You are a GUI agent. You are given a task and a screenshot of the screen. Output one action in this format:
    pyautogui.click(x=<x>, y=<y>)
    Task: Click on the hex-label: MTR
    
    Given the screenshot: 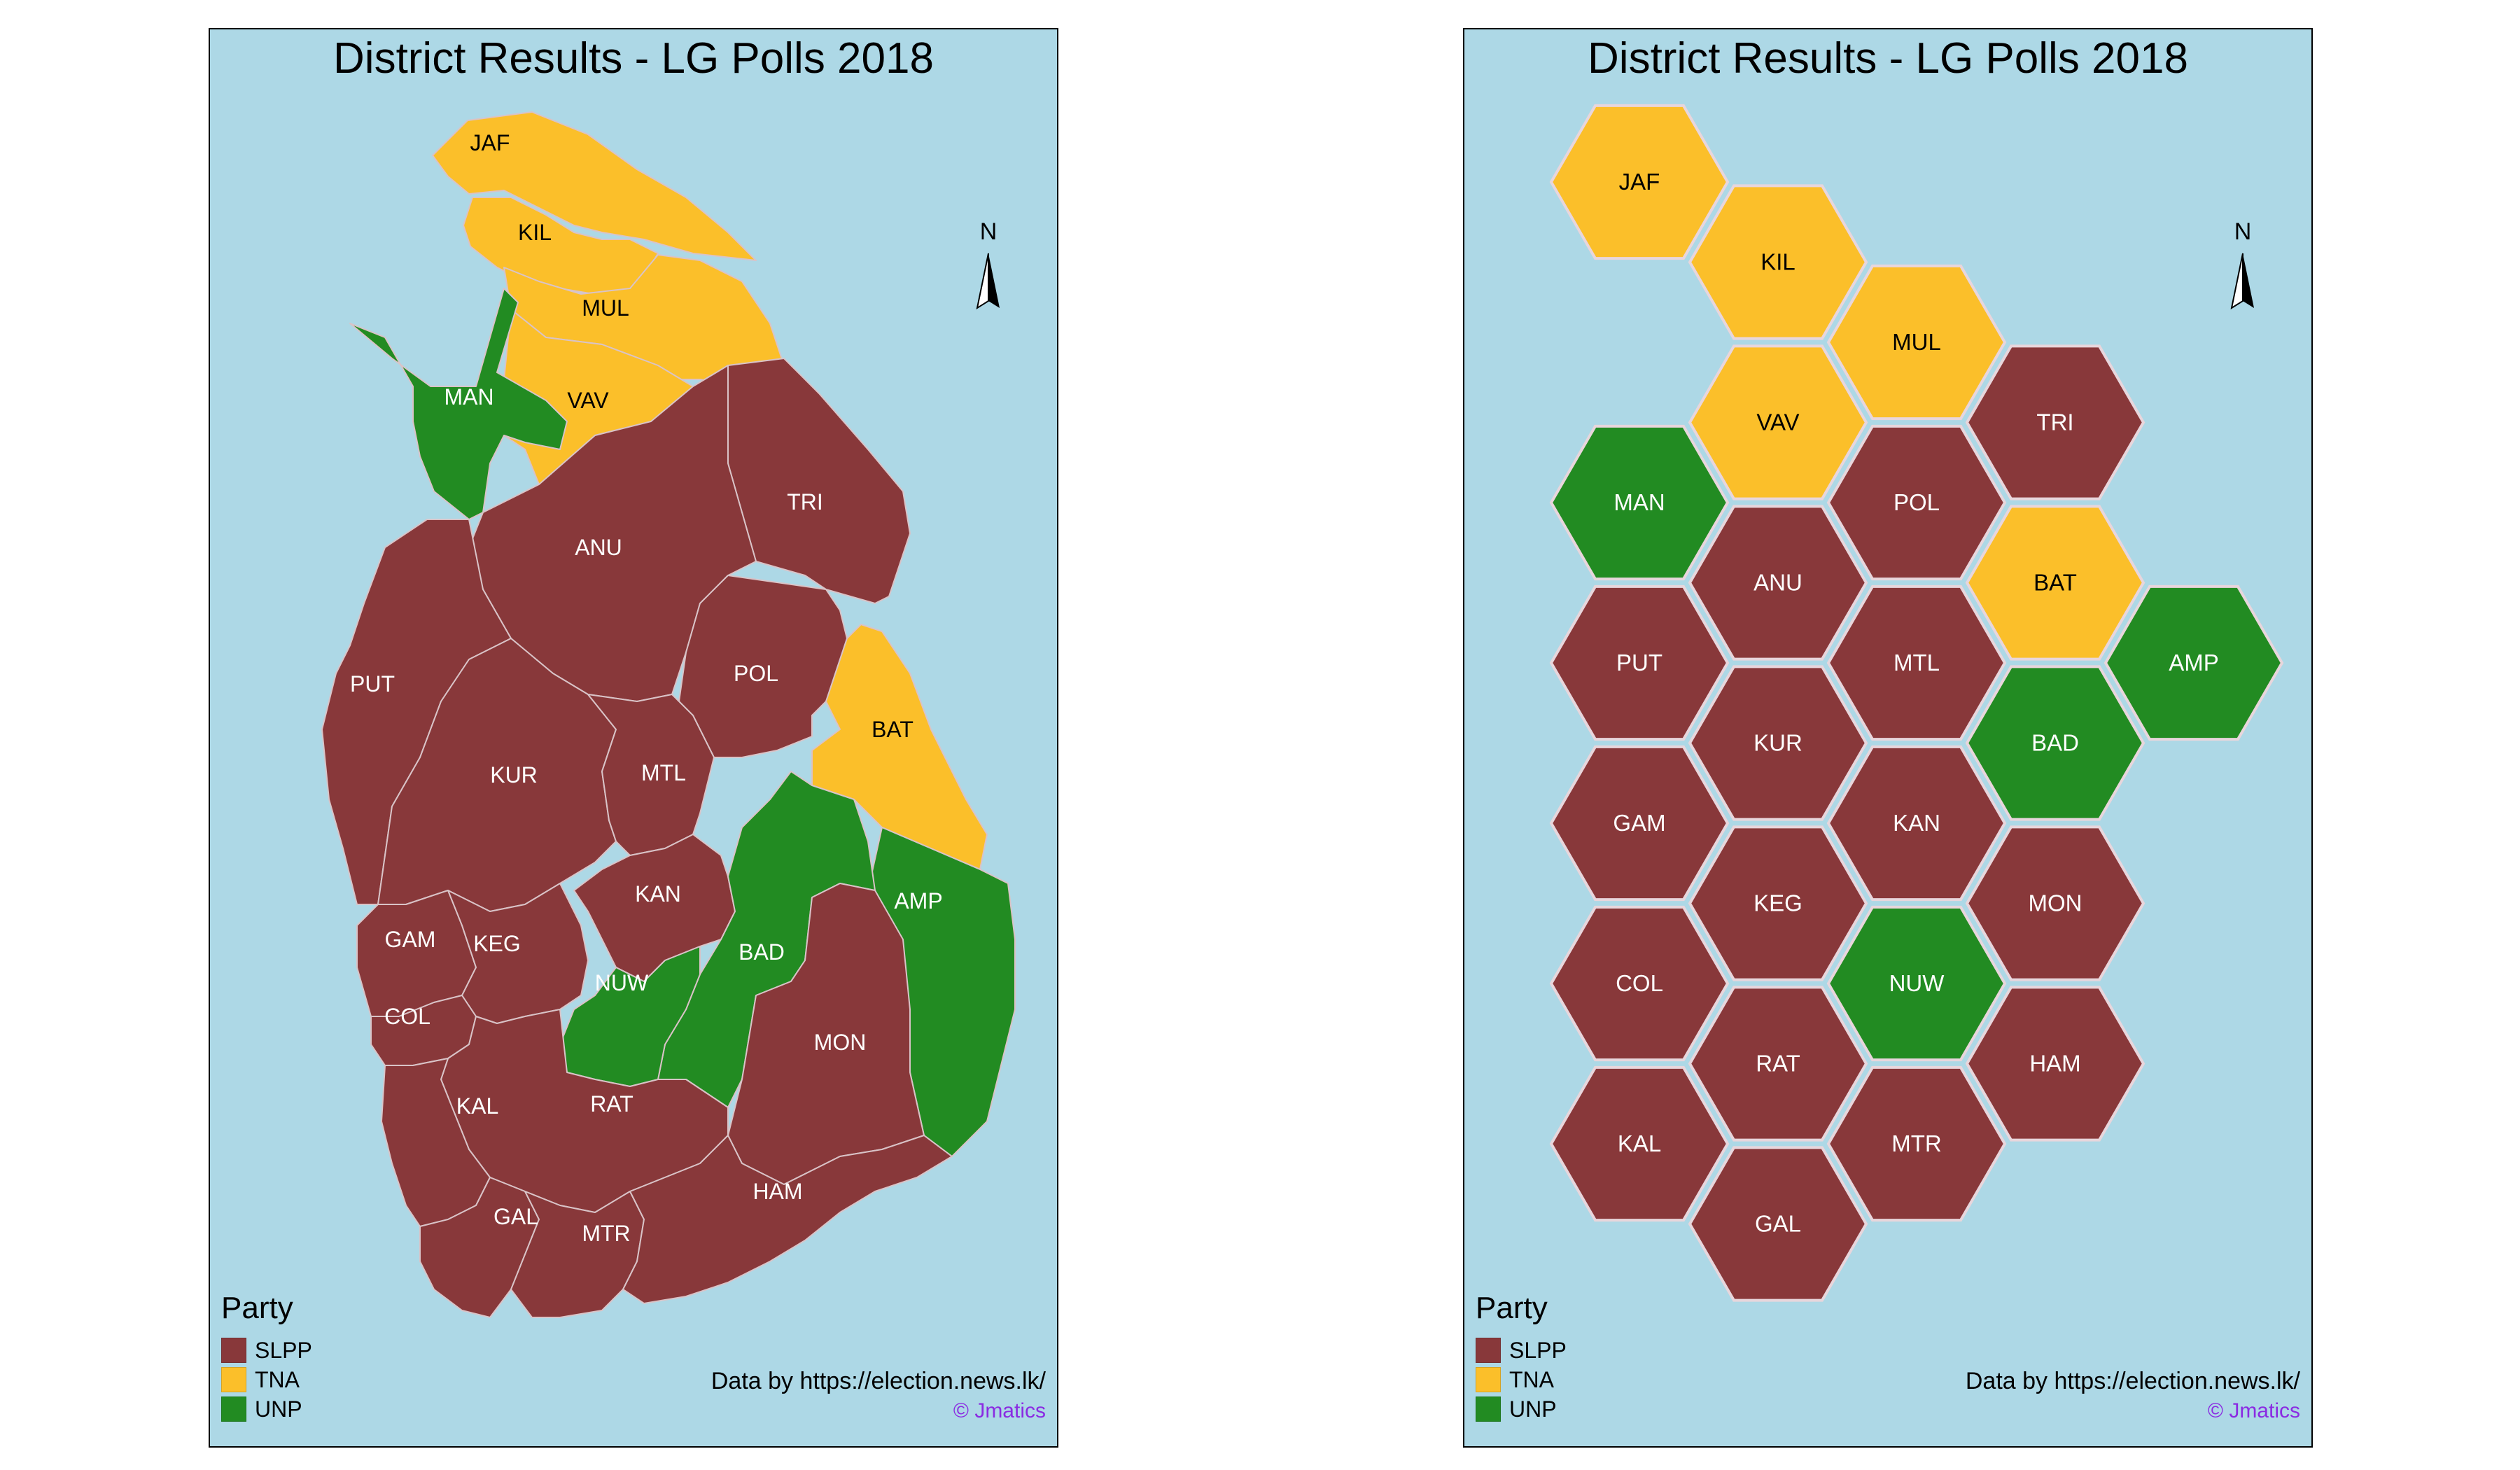 What is the action you would take?
    pyautogui.click(x=1916, y=1143)
    